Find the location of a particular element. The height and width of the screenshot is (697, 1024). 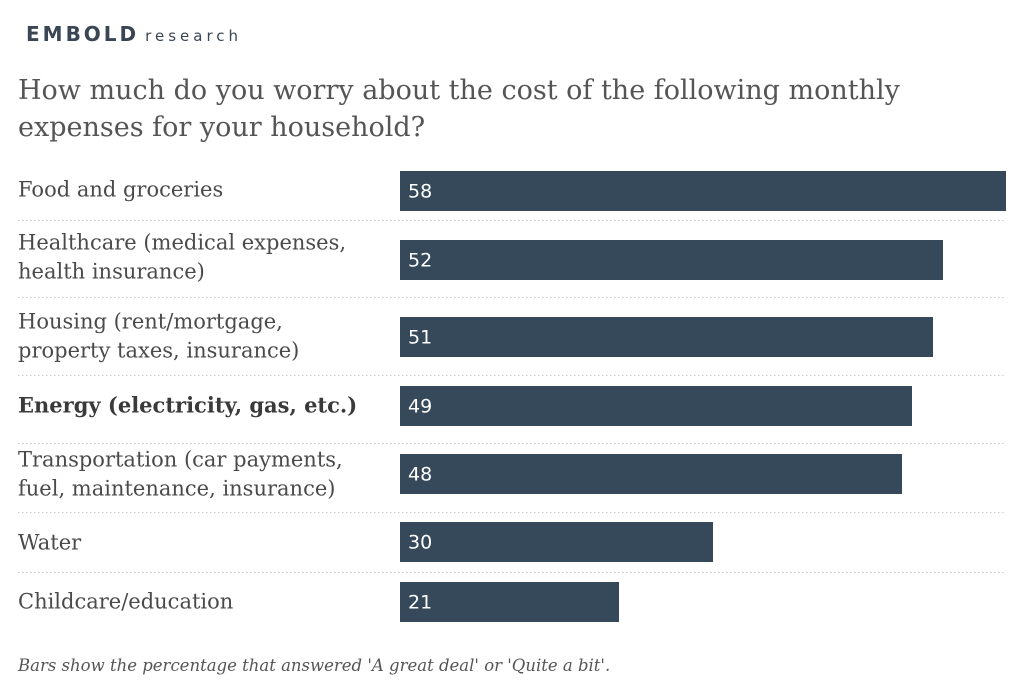

category-label: fuel, maintenance, insurance) is located at coordinates (176, 489).